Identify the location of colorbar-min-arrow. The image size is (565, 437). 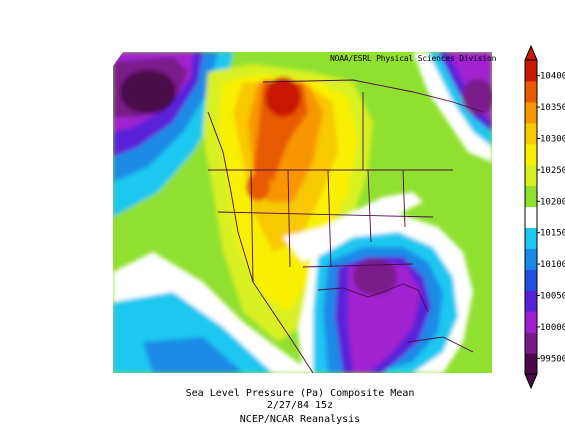
(531, 381).